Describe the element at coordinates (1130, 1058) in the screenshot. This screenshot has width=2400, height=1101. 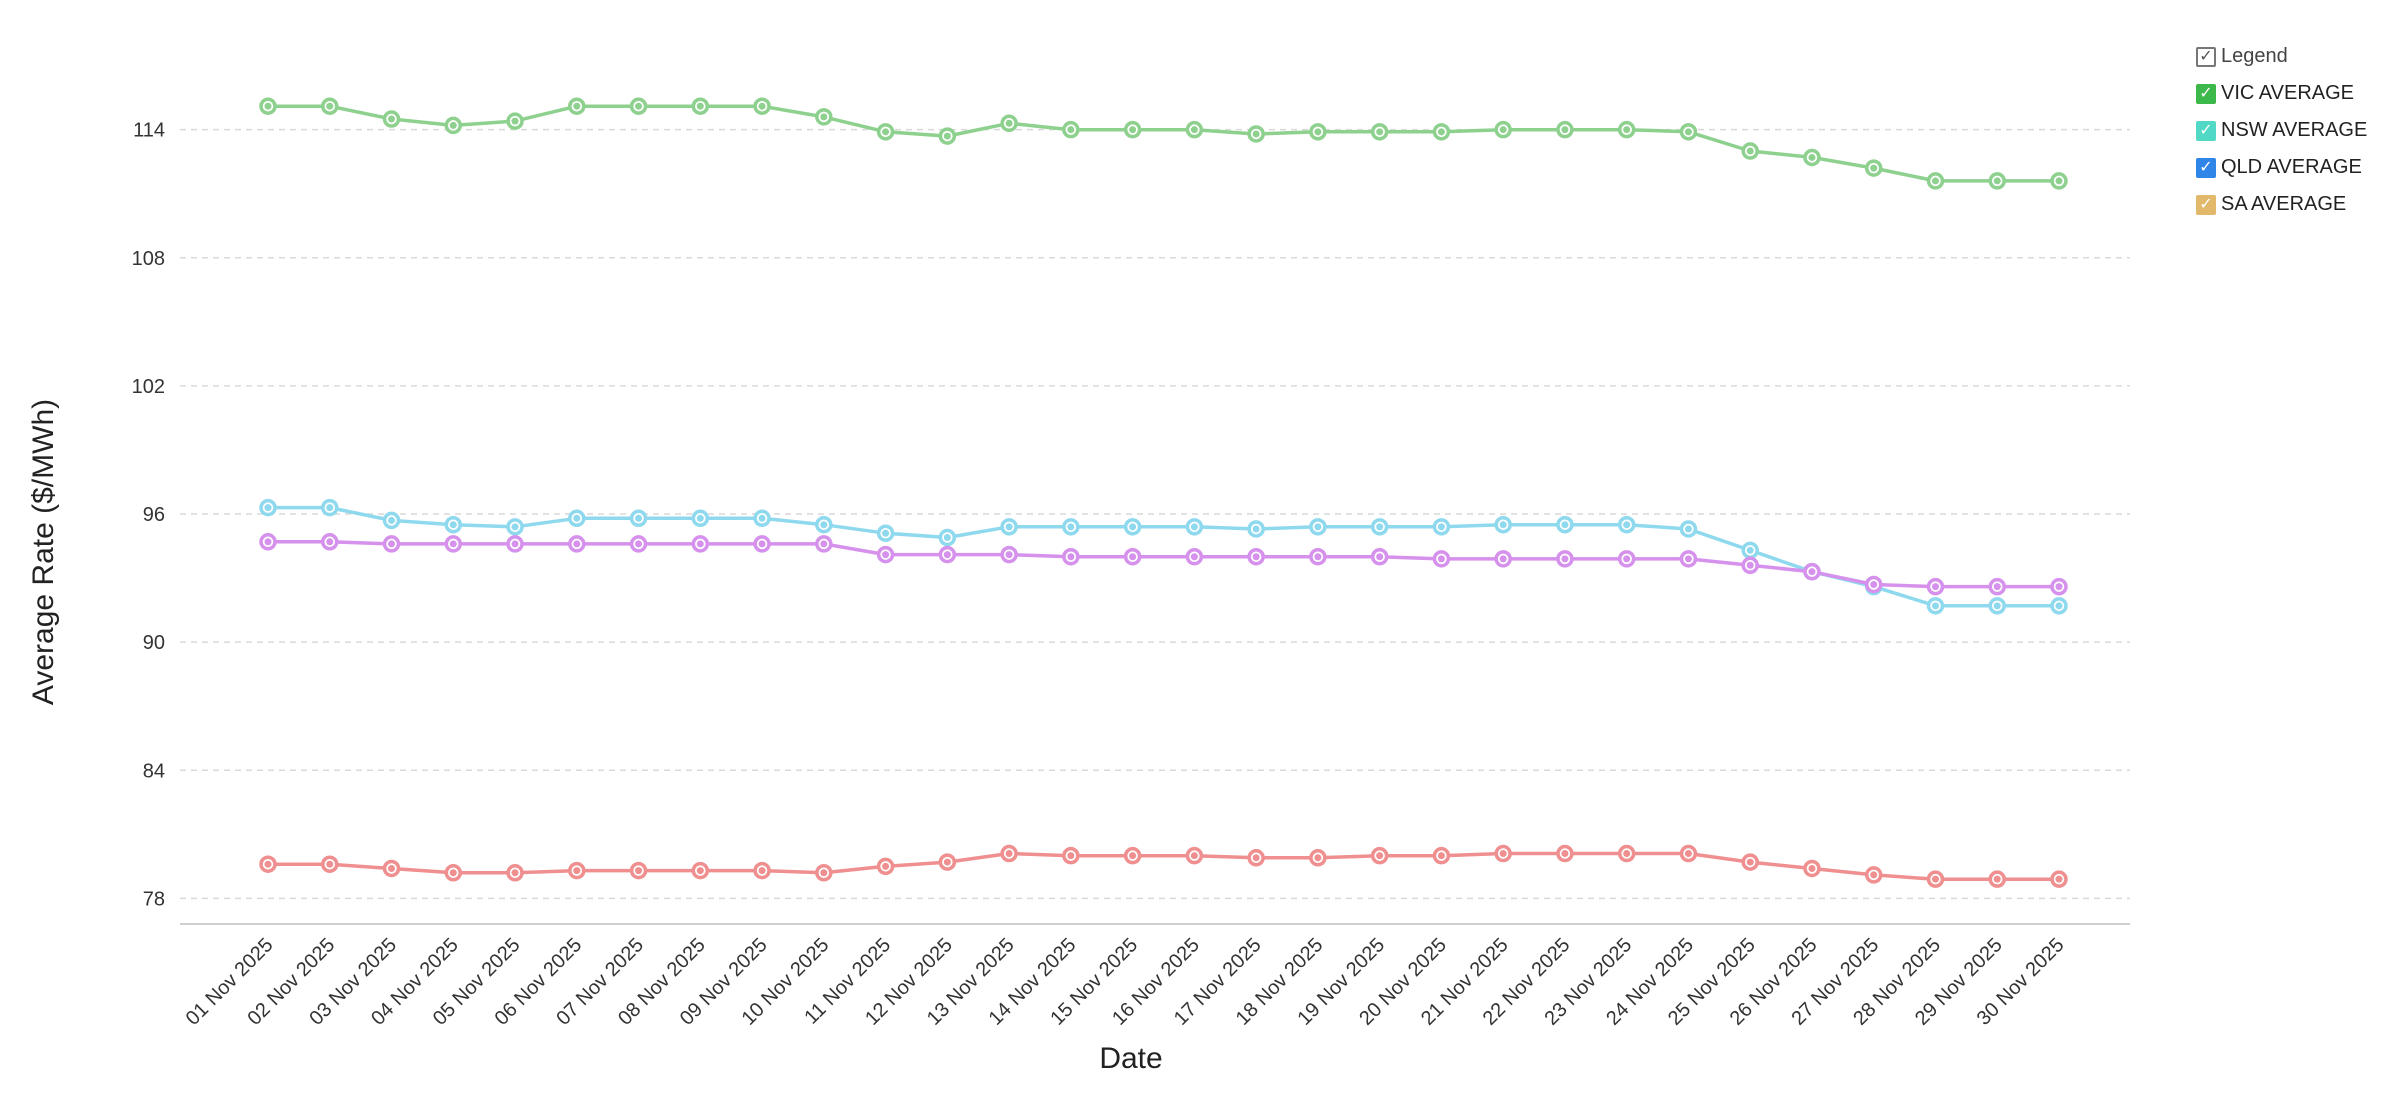
I see `x-axis-title: Date` at that location.